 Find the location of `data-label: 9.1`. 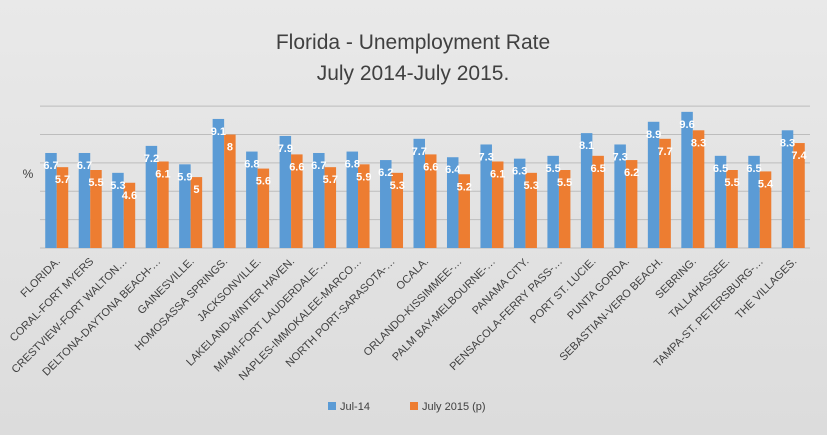

data-label: 9.1 is located at coordinates (218, 132).